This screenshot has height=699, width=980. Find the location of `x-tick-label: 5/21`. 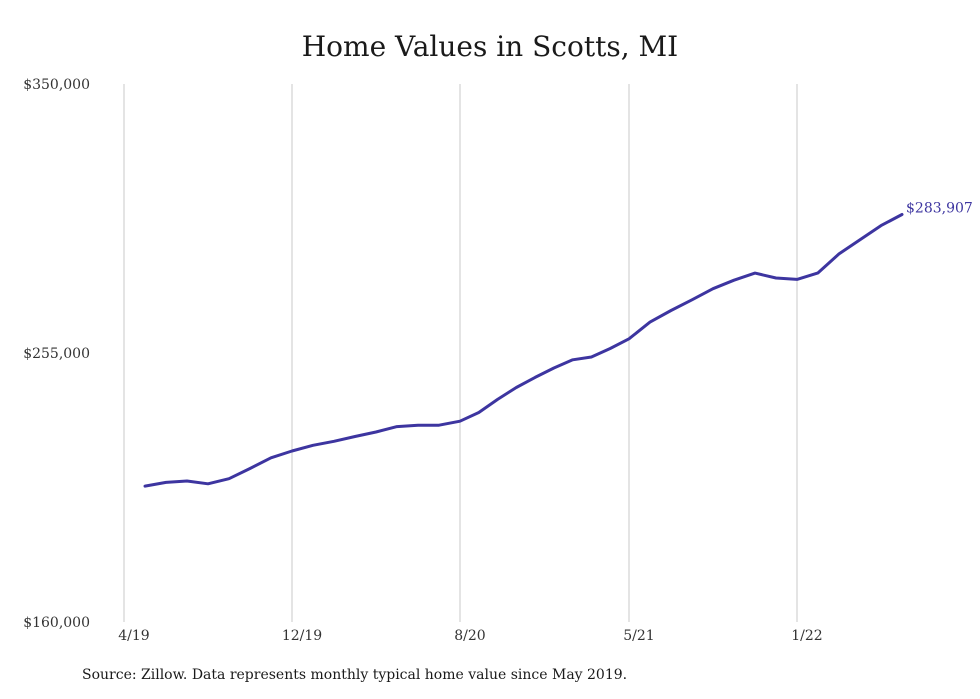

x-tick-label: 5/21 is located at coordinates (638, 636).